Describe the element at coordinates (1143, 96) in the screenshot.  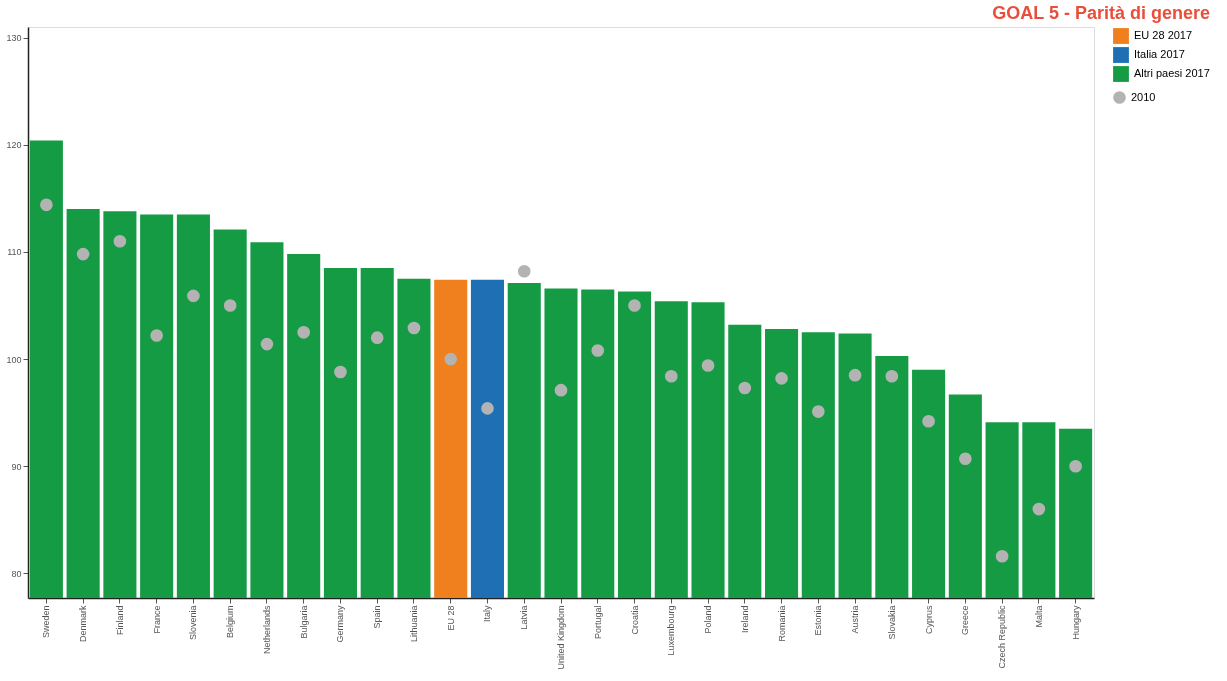
I see `legend-label: 2010` at that location.